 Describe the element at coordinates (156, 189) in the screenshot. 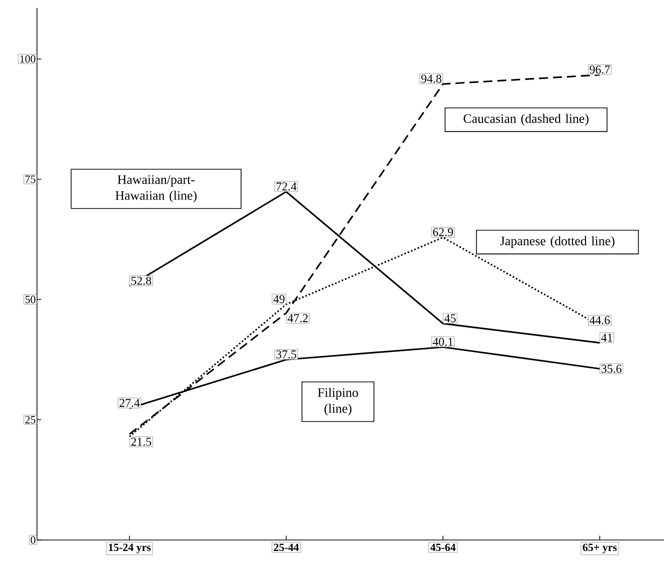

I see `text: Hawaiian/part-Hawaiian (line)` at that location.